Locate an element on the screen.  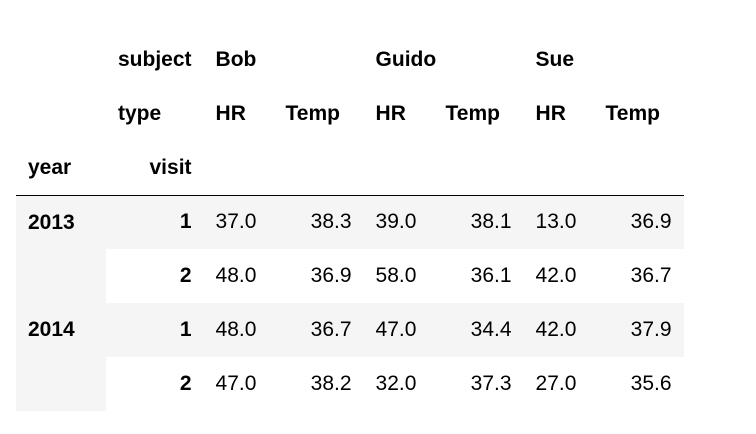
table-cell: 37.0 is located at coordinates (239, 222).